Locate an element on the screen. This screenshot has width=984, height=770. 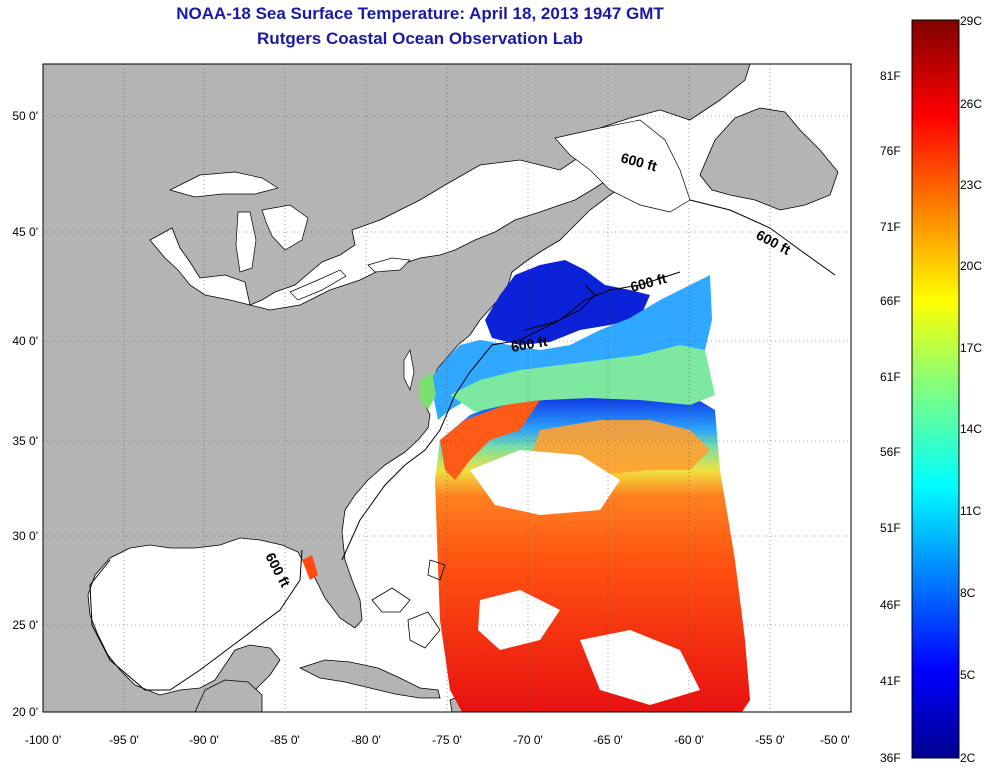
lon-tick-label: -80 0' is located at coordinates (366, 740).